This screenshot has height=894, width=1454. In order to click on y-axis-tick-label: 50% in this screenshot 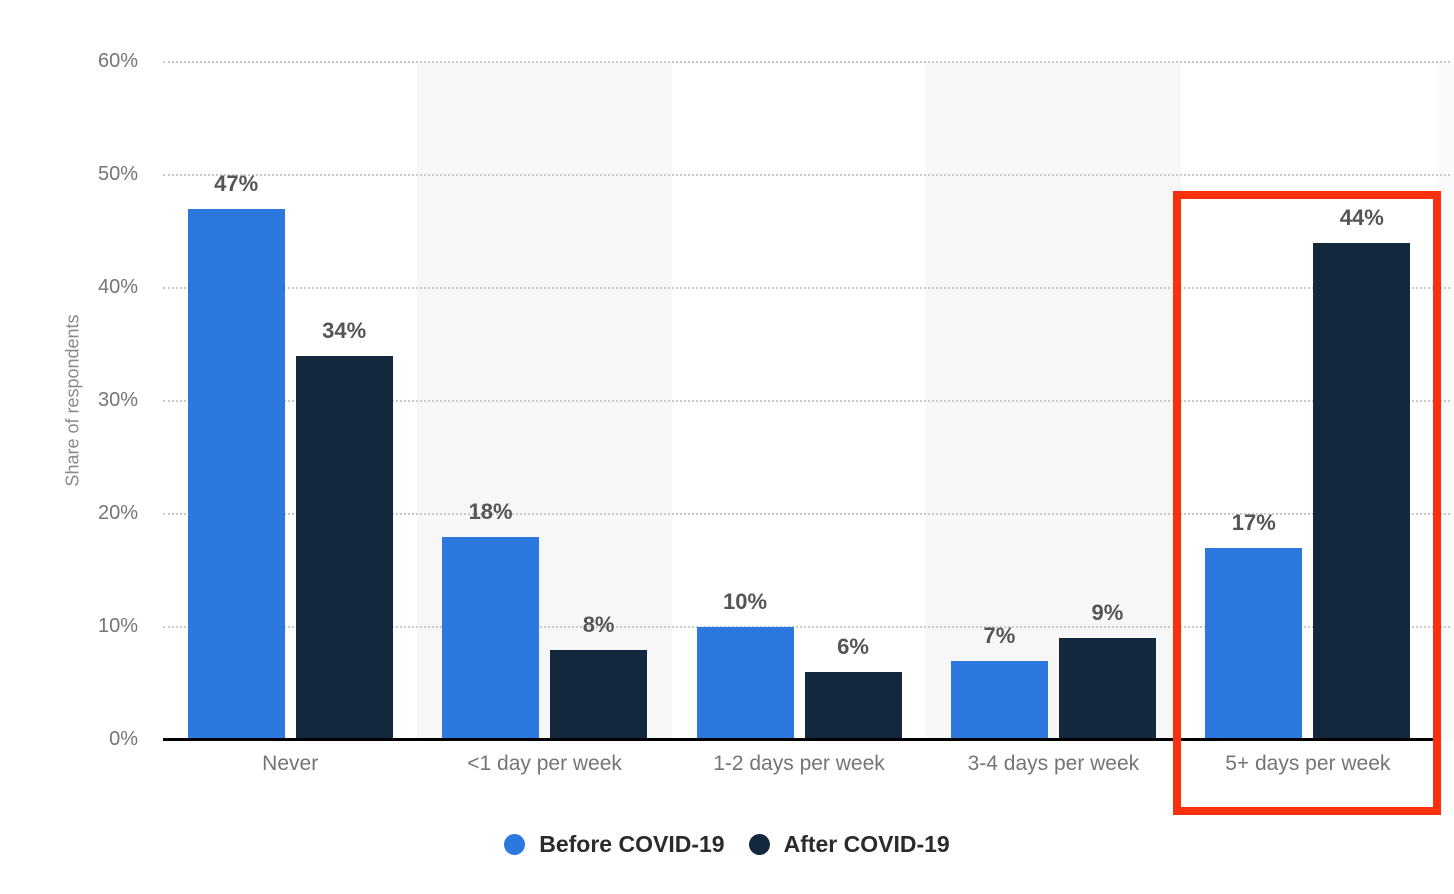, I will do `click(117, 174)`.